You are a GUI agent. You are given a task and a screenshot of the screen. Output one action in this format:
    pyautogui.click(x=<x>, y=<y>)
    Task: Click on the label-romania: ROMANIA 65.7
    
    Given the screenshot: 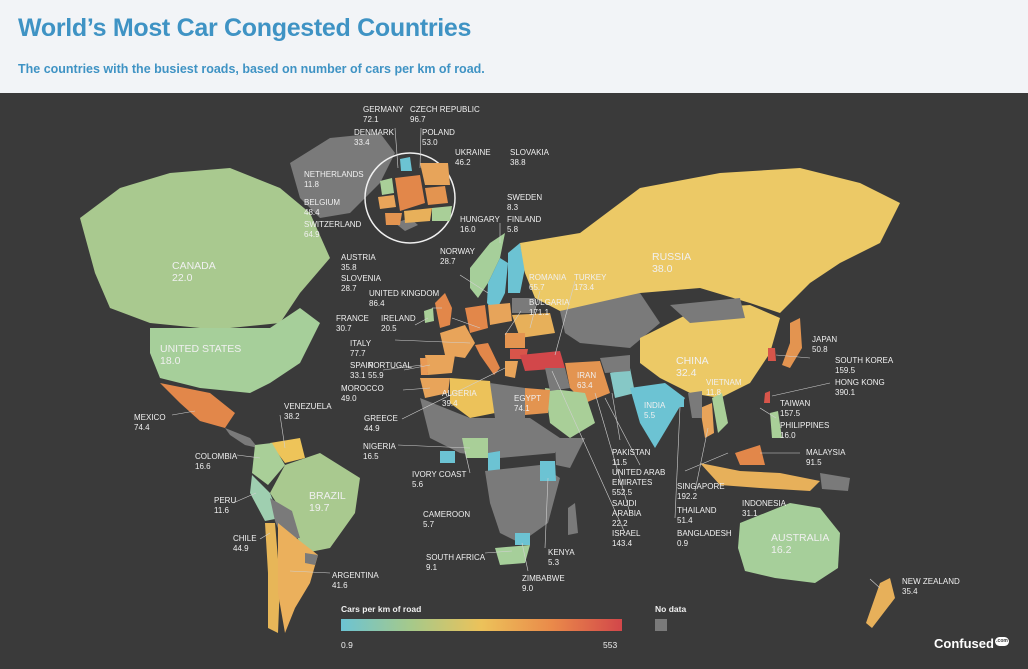 What is the action you would take?
    pyautogui.click(x=547, y=283)
    